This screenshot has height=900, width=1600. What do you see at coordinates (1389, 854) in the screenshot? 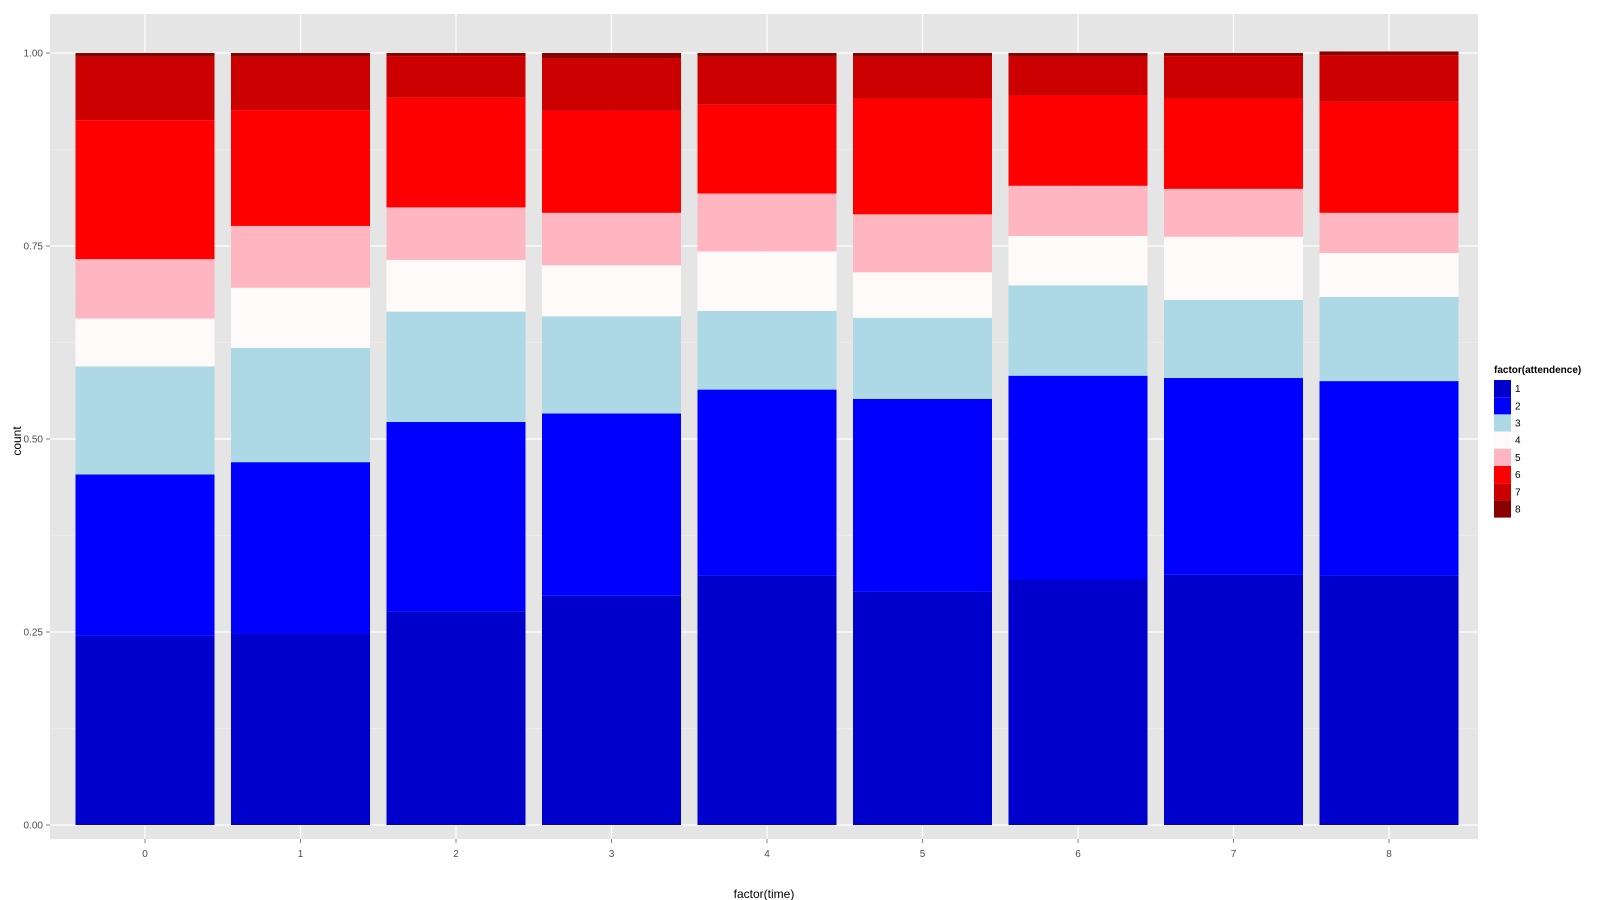
I see `x-tick-label: 8` at bounding box center [1389, 854].